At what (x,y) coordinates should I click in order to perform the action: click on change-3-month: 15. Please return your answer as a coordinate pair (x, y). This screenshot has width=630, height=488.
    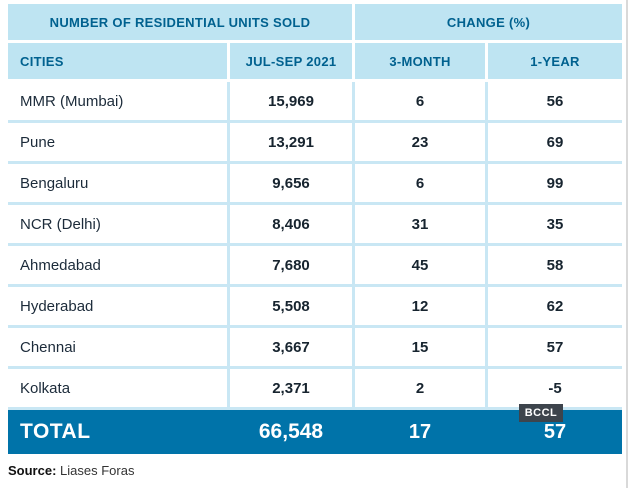
    Looking at the image, I should click on (420, 347).